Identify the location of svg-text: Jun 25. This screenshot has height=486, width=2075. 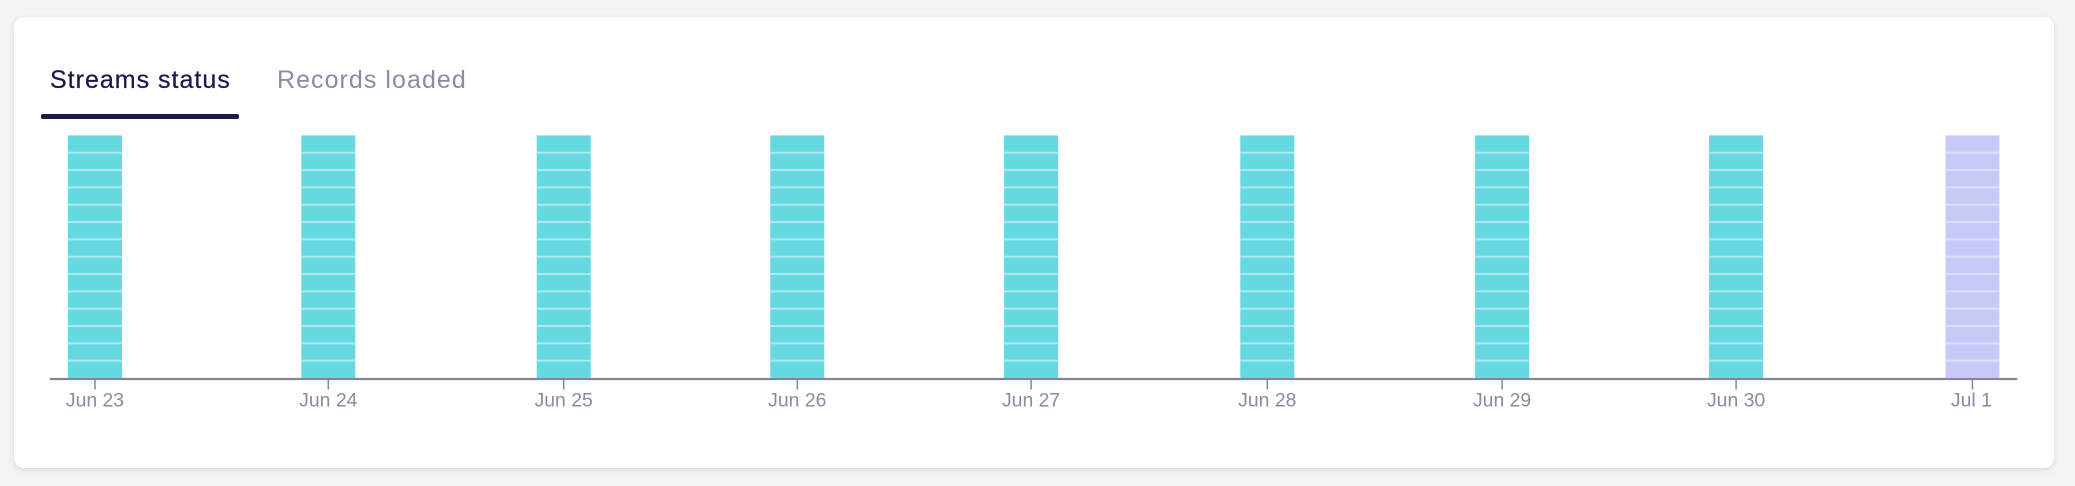
(564, 401).